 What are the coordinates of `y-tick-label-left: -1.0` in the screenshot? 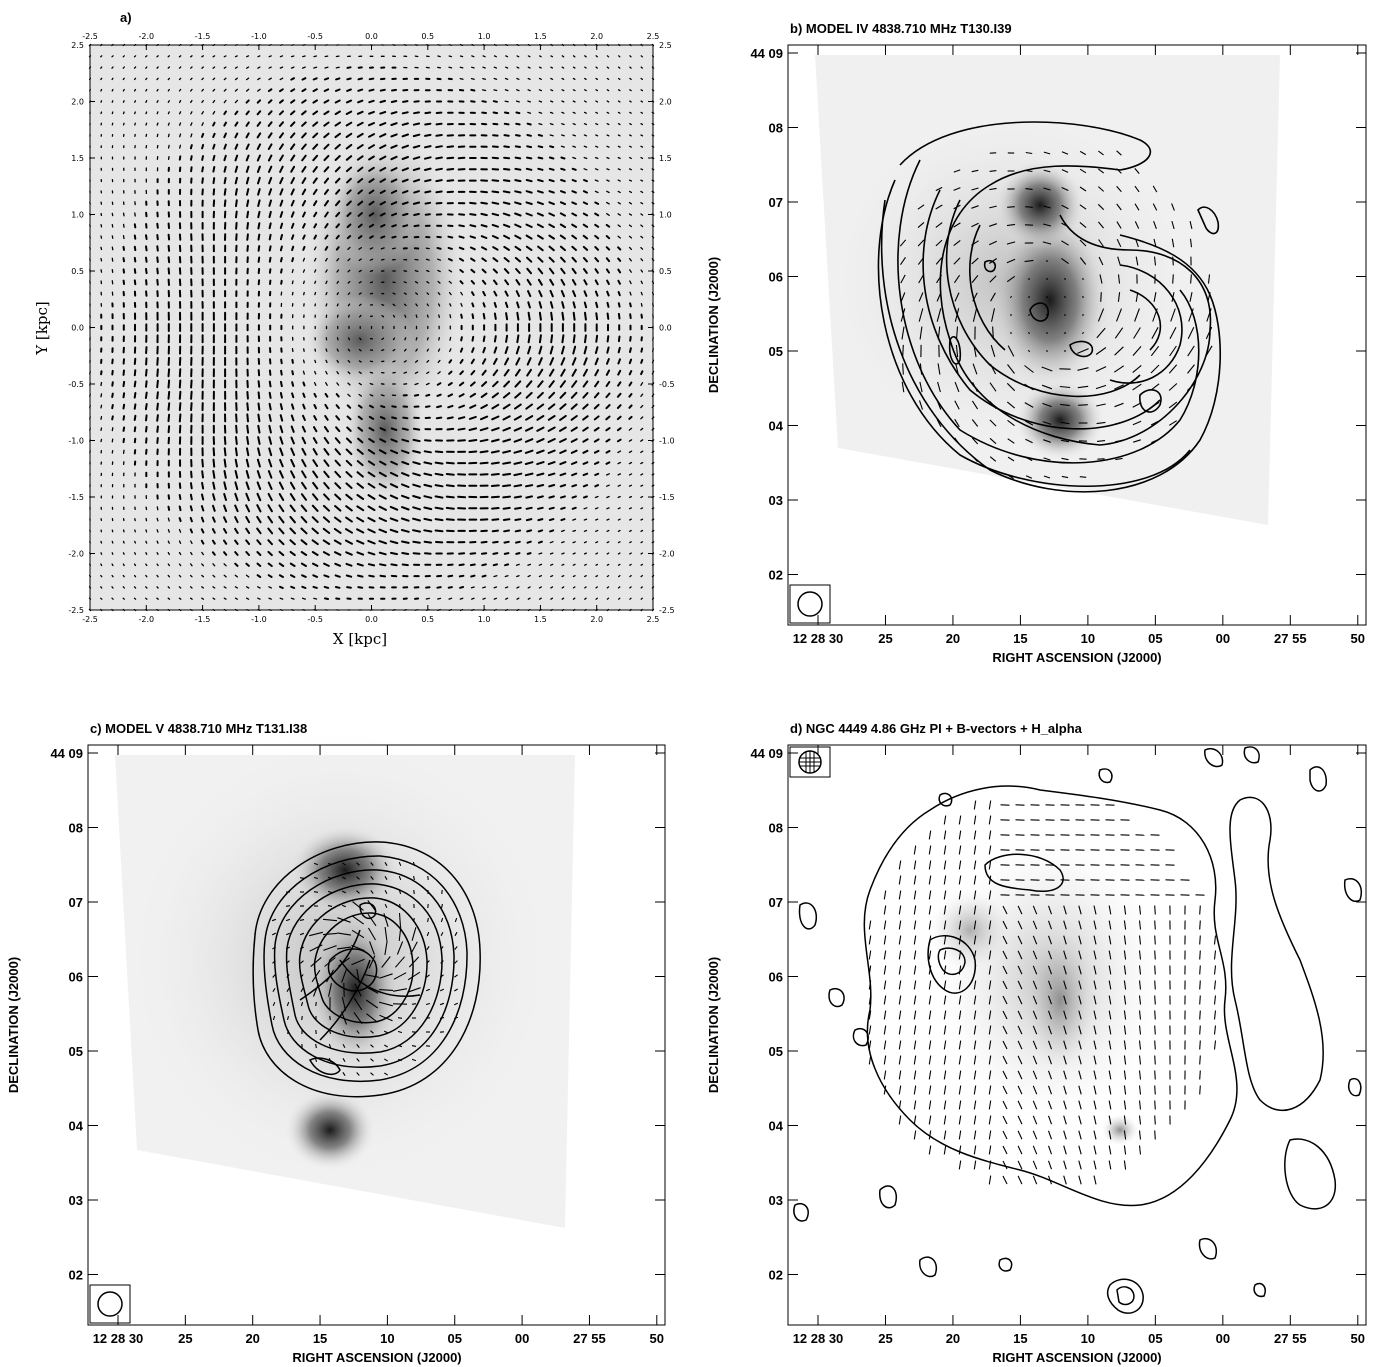 It's located at (76, 441).